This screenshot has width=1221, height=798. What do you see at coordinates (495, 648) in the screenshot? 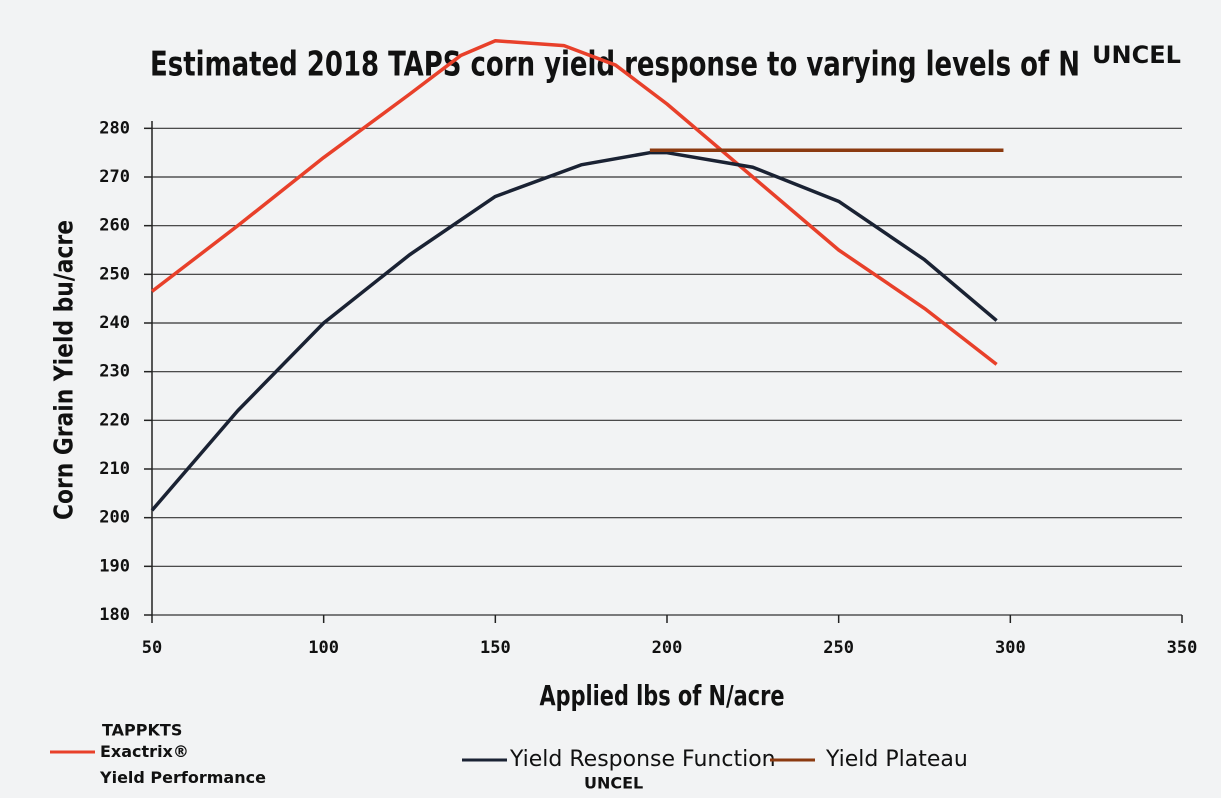
I see `x-tick-label: 150` at bounding box center [495, 648].